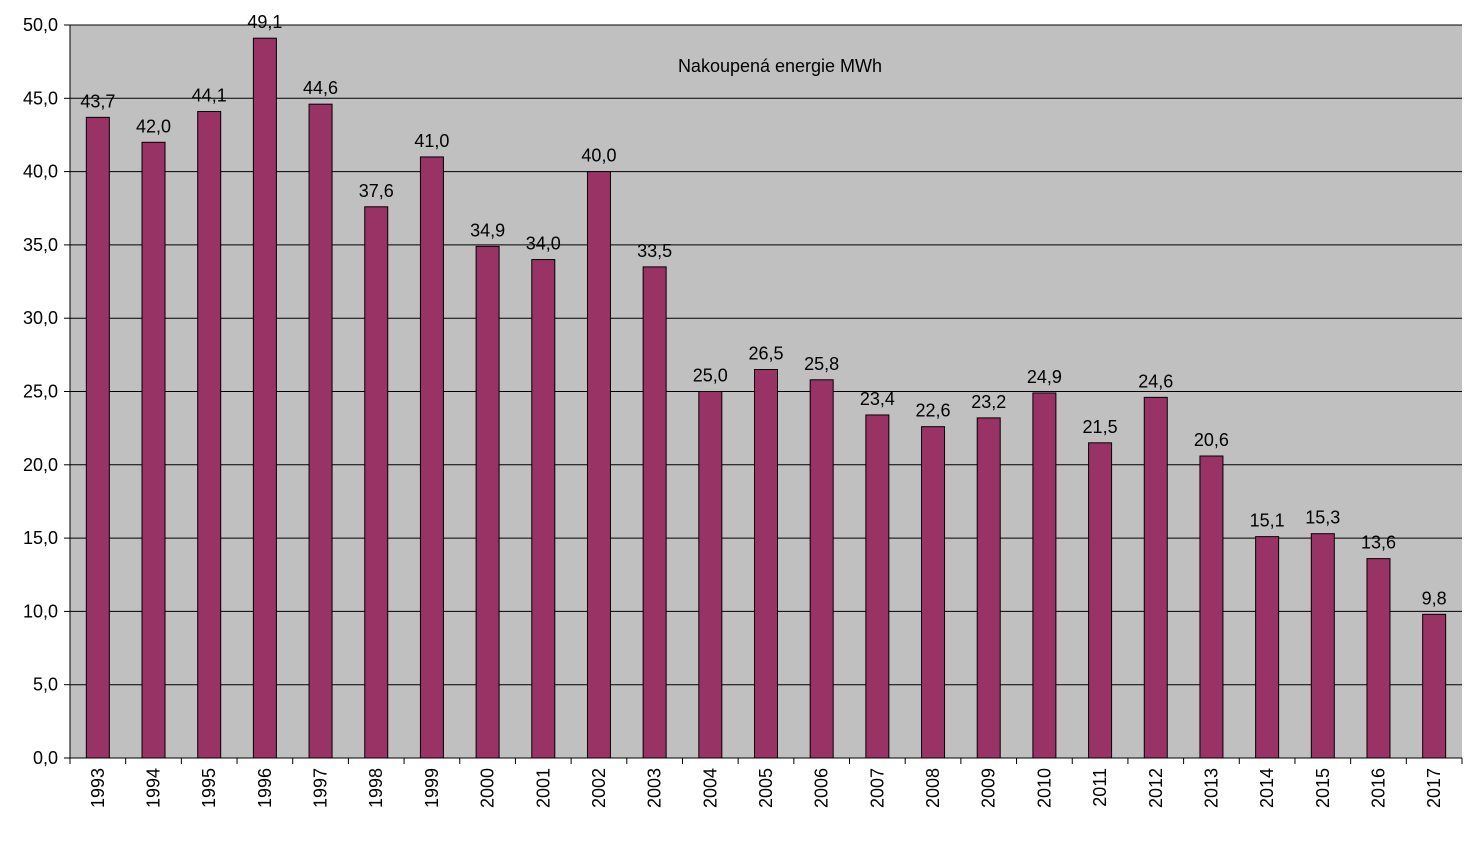 The width and height of the screenshot is (1484, 845). What do you see at coordinates (877, 399) in the screenshot?
I see `data-label-2007: 23,4` at bounding box center [877, 399].